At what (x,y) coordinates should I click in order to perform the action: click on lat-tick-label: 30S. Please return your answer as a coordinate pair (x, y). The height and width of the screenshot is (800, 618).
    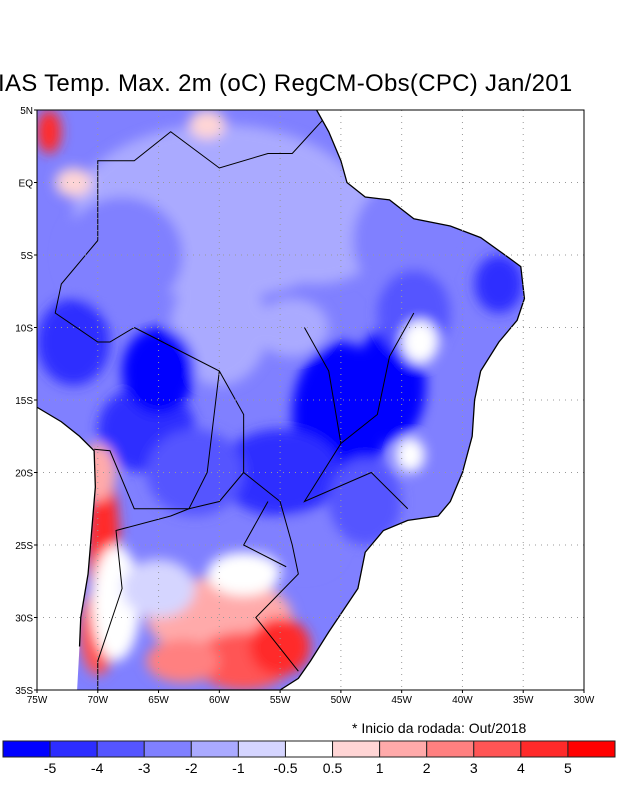
    Looking at the image, I should click on (24, 619).